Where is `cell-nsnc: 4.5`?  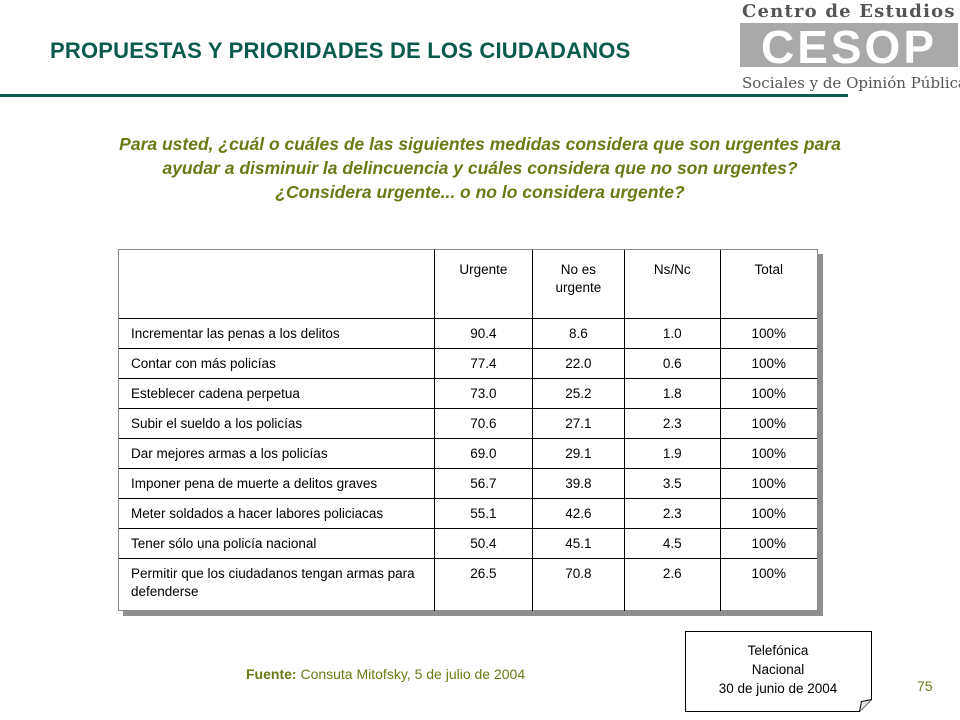
cell-nsnc: 4.5 is located at coordinates (672, 543).